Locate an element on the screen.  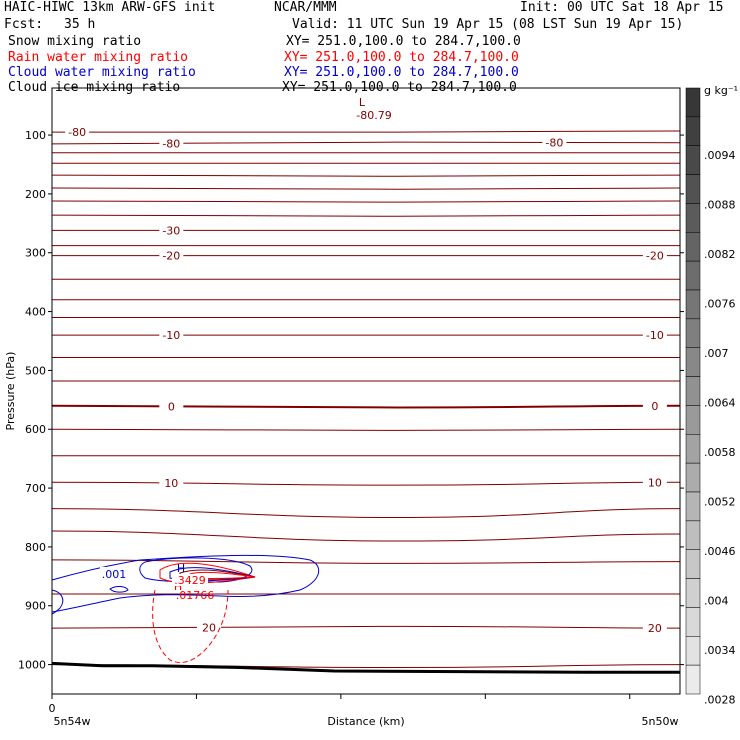
colorbar-tick-6: .0058 is located at coordinates (720, 452).